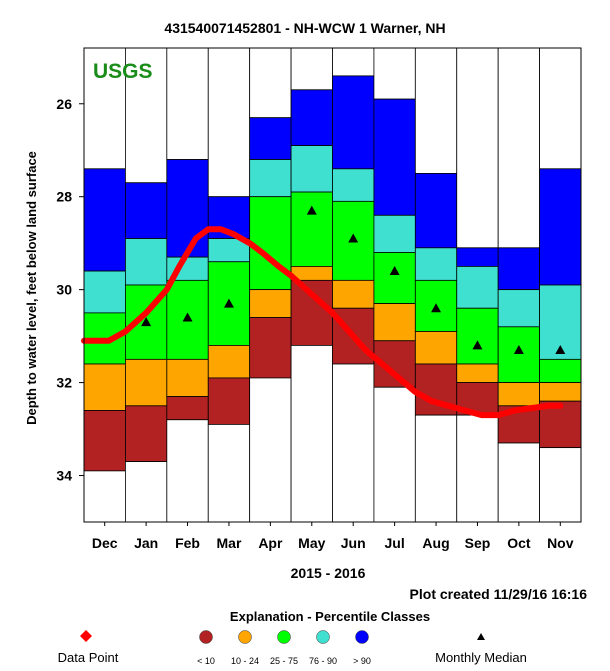 Image resolution: width=610 pixels, height=671 pixels. Describe the element at coordinates (304, 28) in the screenshot. I see `chart-title: 431540071452801 - NH-WCW 1 Warner, NH` at that location.